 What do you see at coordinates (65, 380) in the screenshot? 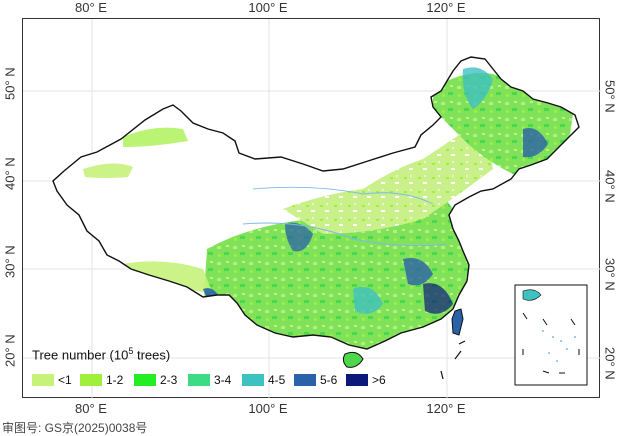
I see `legend-label: <1` at bounding box center [65, 380].